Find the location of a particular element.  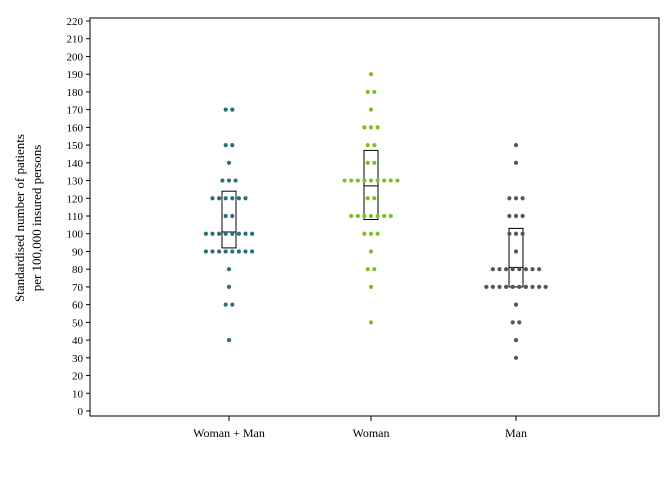

y-tick-label: 110 is located at coordinates (75, 217).